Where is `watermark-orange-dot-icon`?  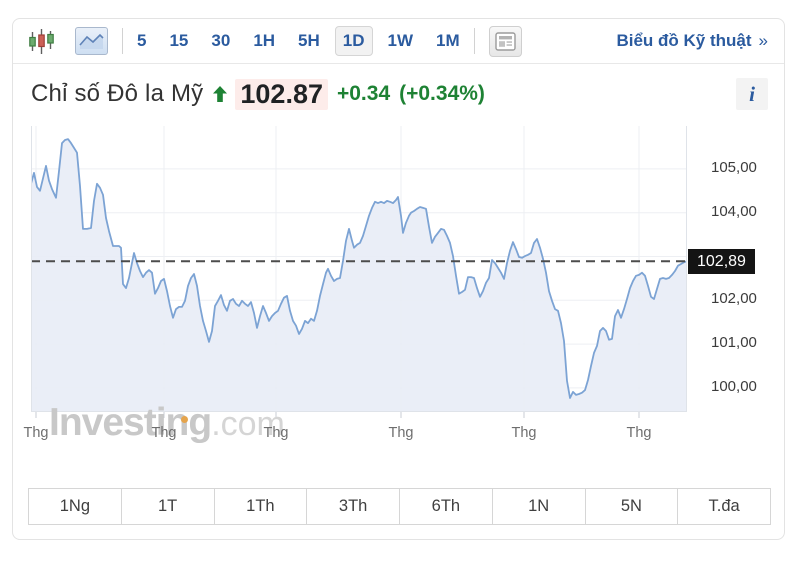 watermark-orange-dot-icon is located at coordinates (184, 419).